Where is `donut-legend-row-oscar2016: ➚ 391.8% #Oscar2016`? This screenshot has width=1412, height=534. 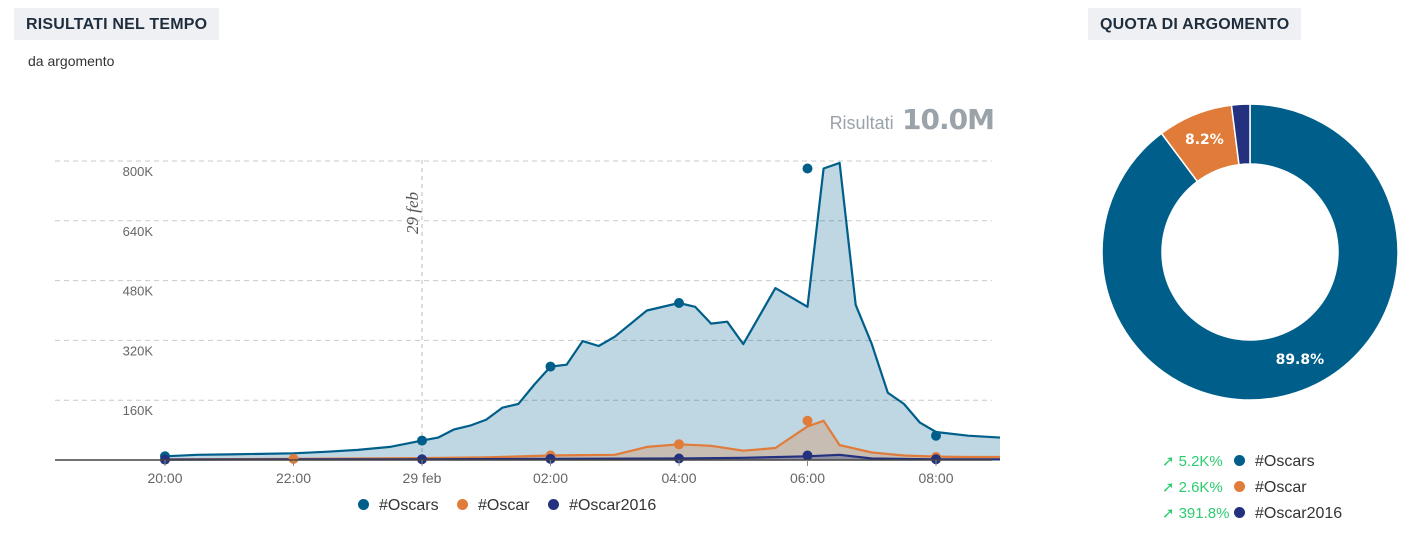 donut-legend-row-oscar2016: ➚ 391.8% #Oscar2016 is located at coordinates (1252, 517).